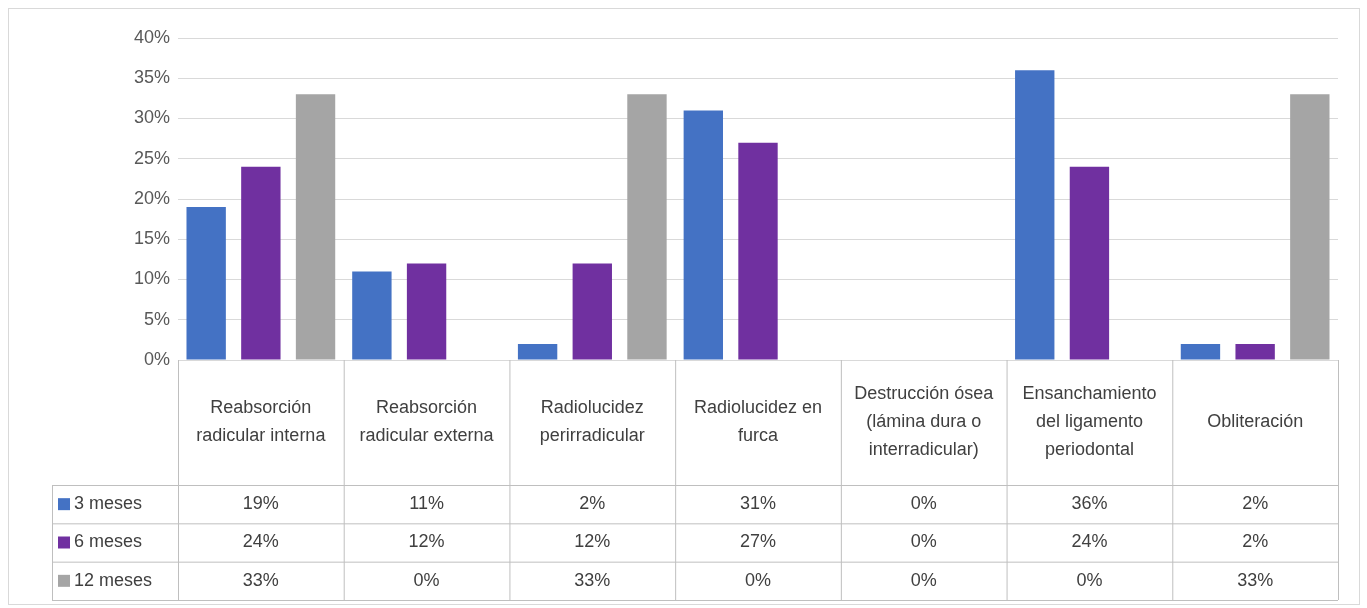 The width and height of the screenshot is (1367, 608). Describe the element at coordinates (1089, 421) in the screenshot. I see `x-tick-label: Ensanchamiento del ligamento periodontal` at that location.